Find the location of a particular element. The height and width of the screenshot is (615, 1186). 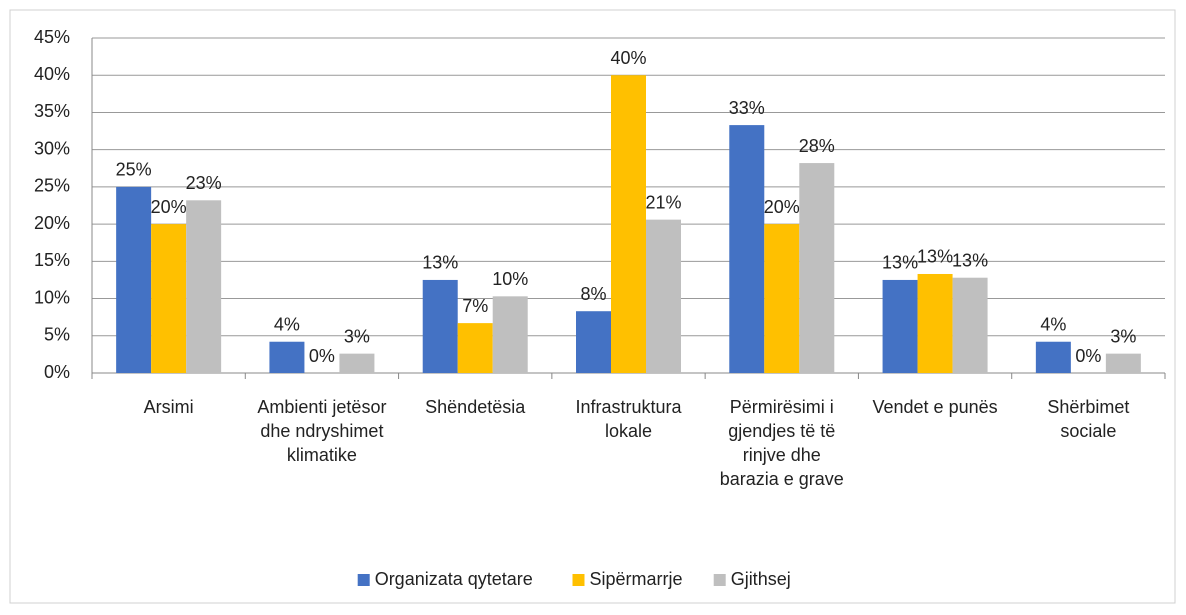

data-label: 40% is located at coordinates (628, 58).